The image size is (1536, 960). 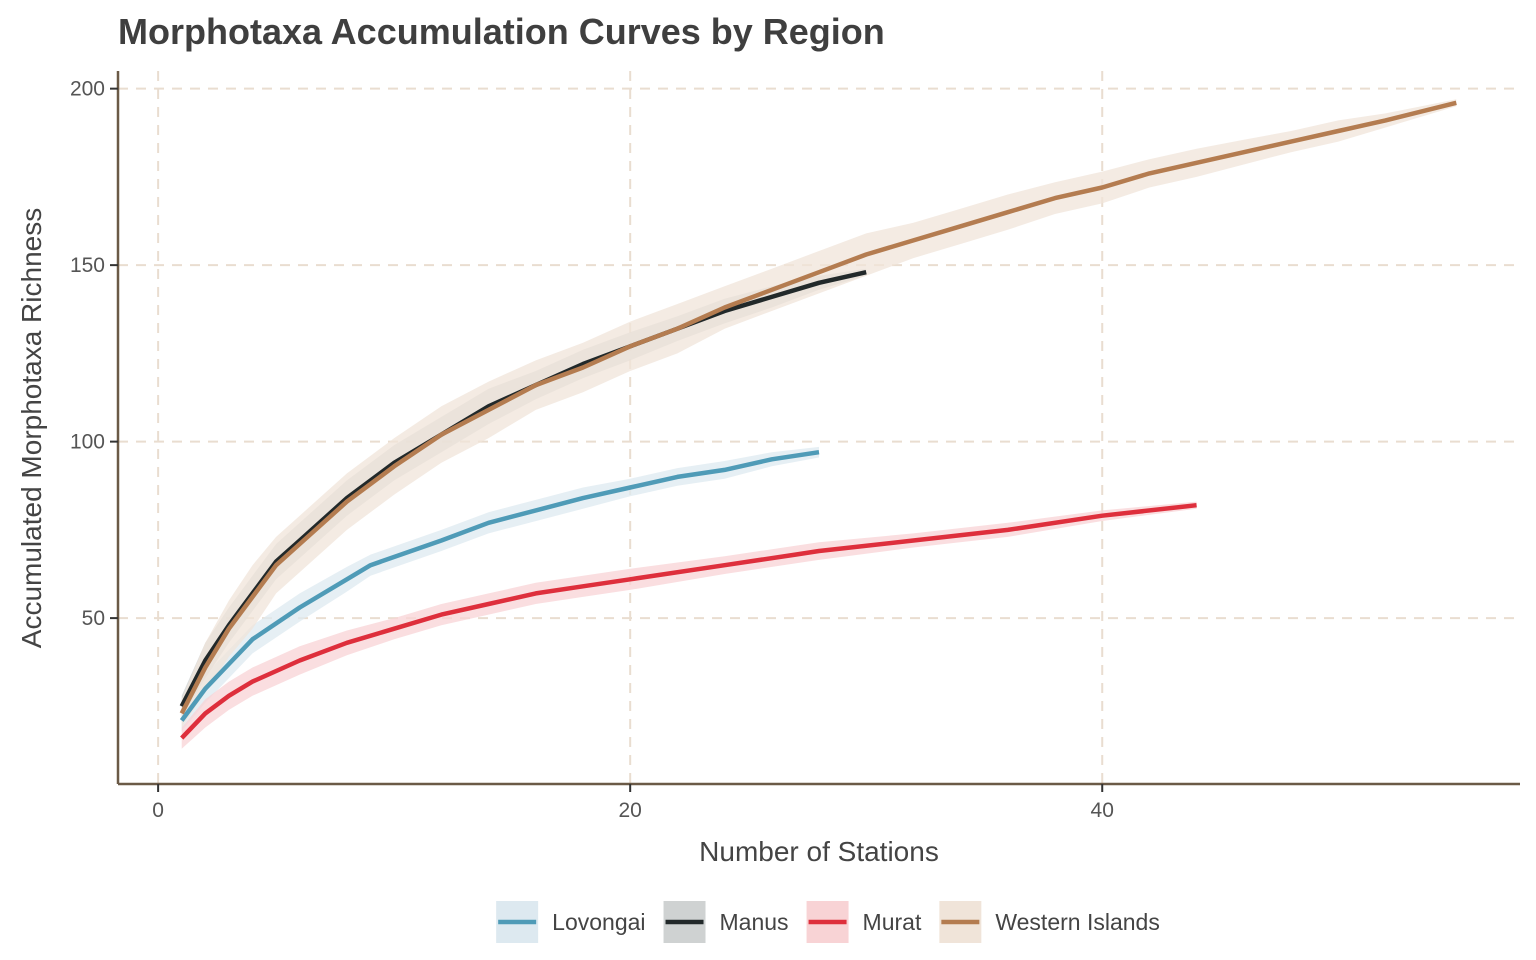 I want to click on x-tick-label: 20, so click(x=629, y=810).